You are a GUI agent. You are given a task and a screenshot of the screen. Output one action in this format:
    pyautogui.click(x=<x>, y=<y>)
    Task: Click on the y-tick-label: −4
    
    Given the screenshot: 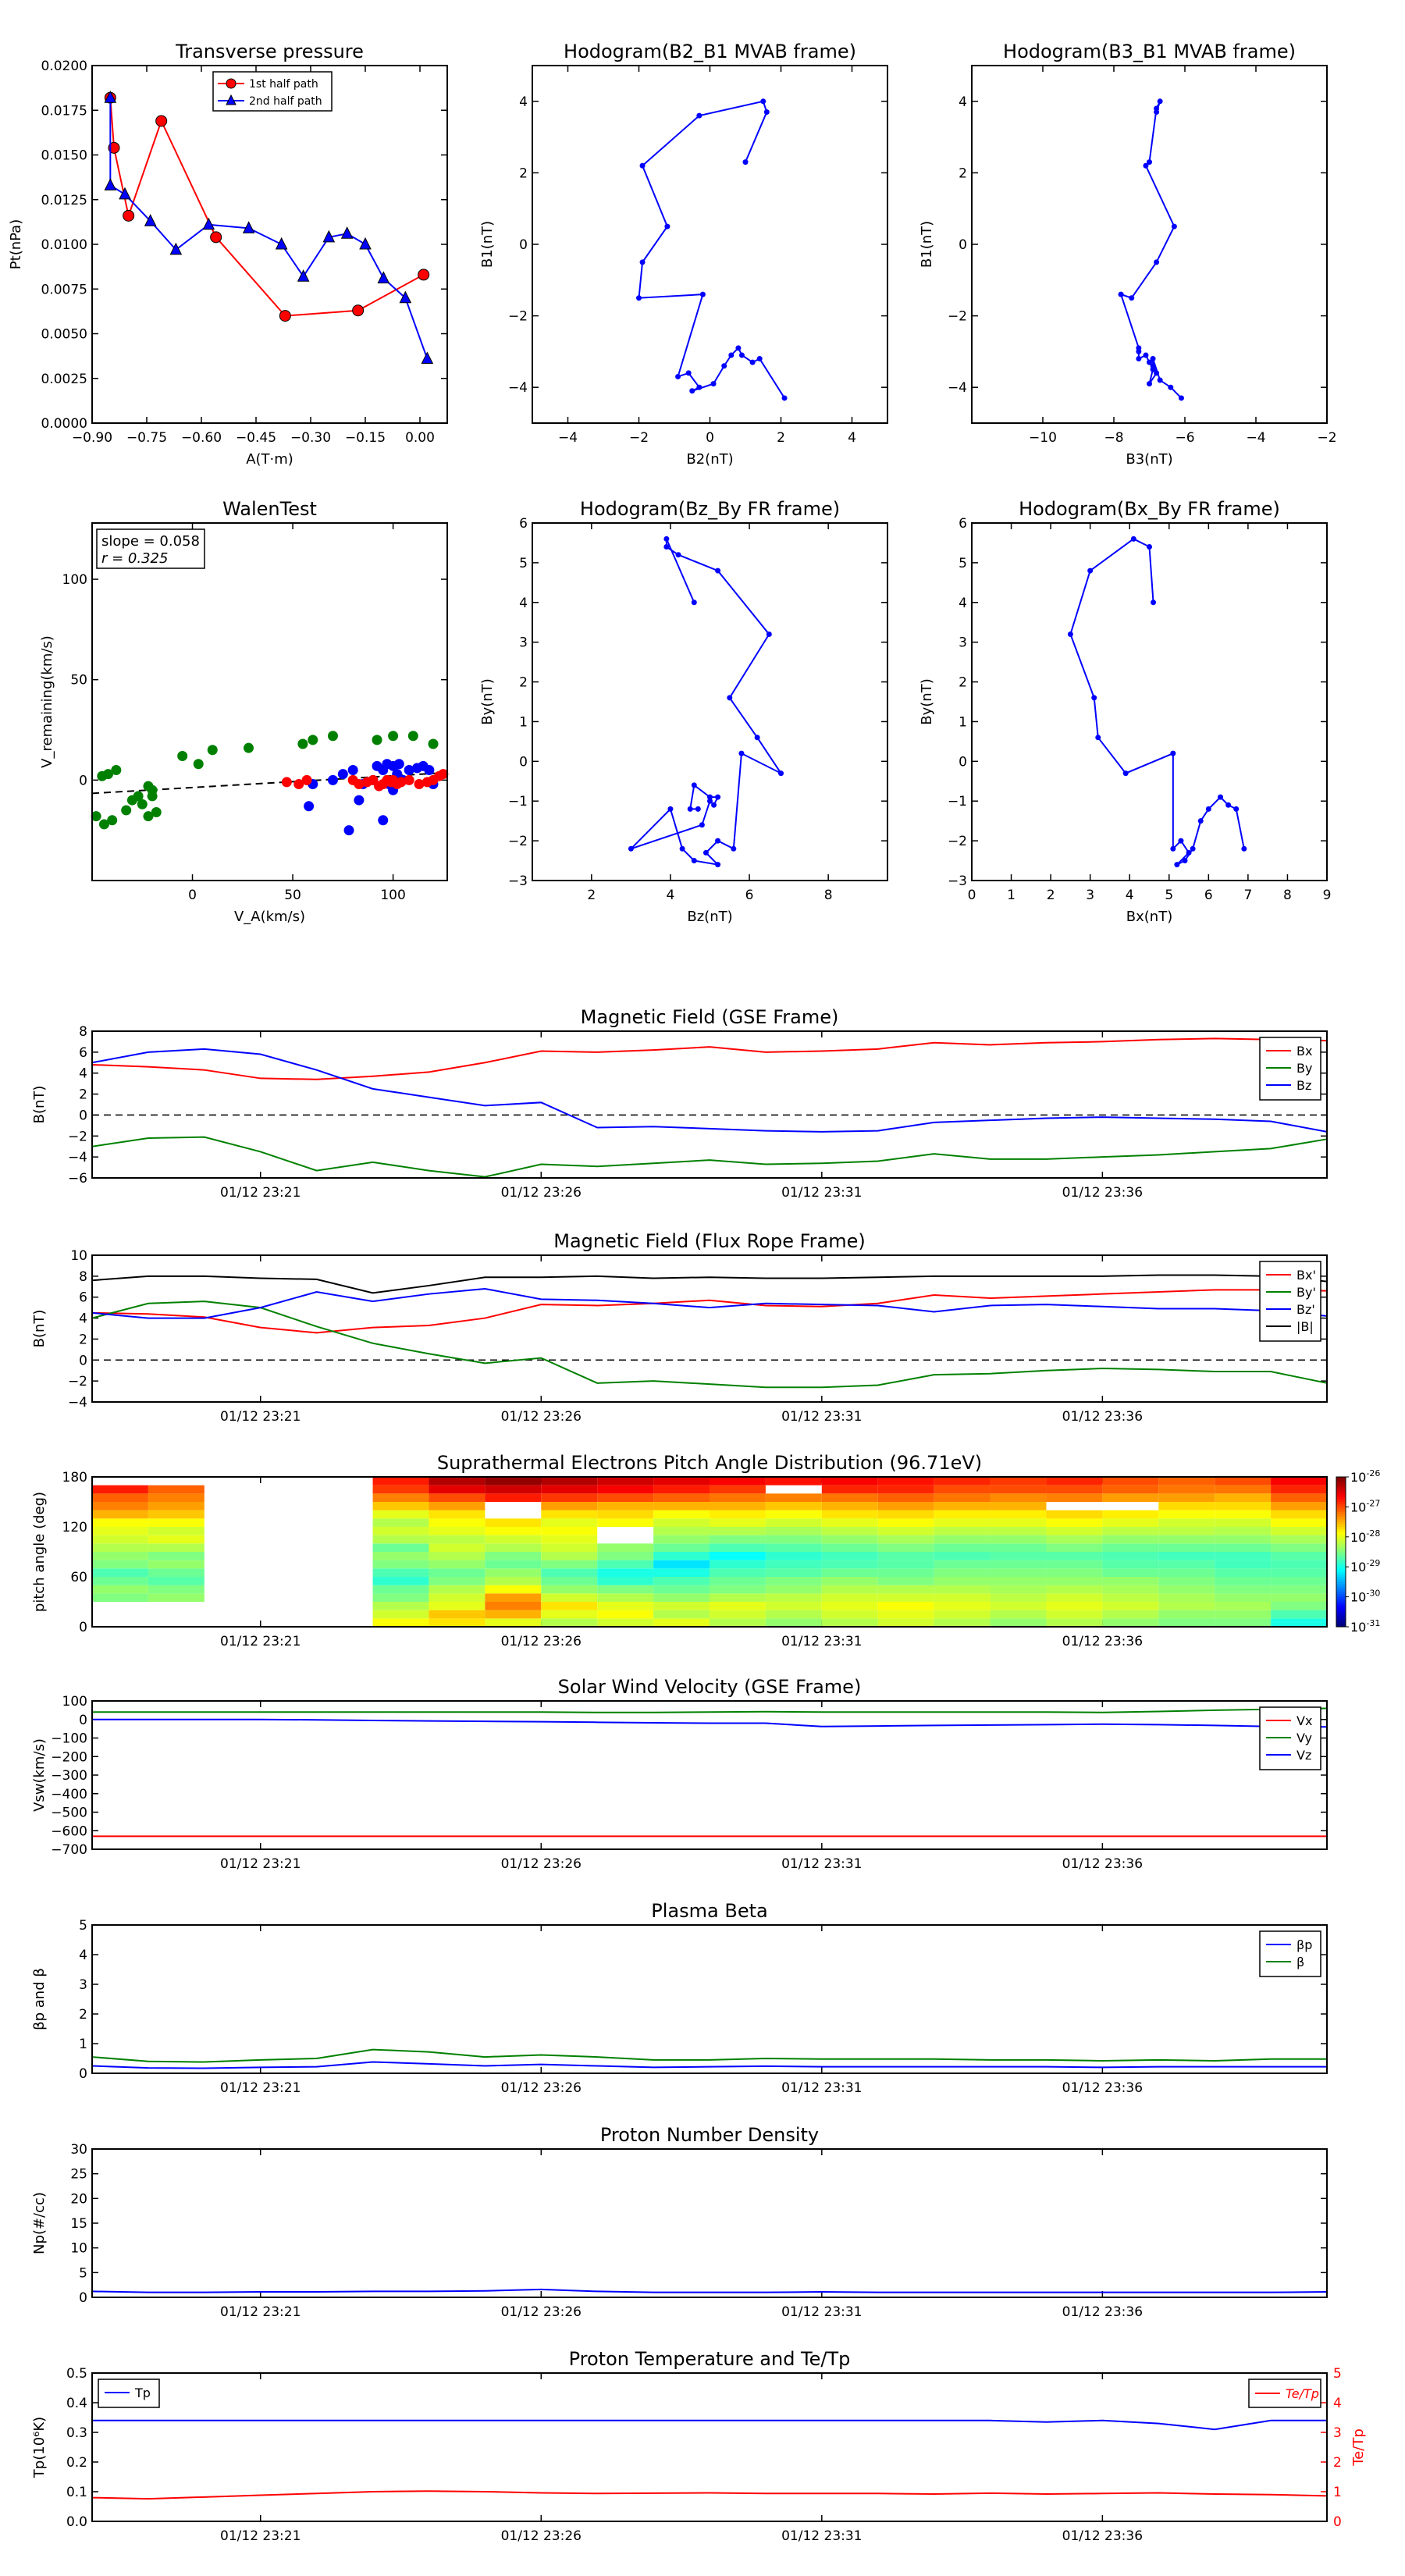 What is the action you would take?
    pyautogui.click(x=77, y=1403)
    